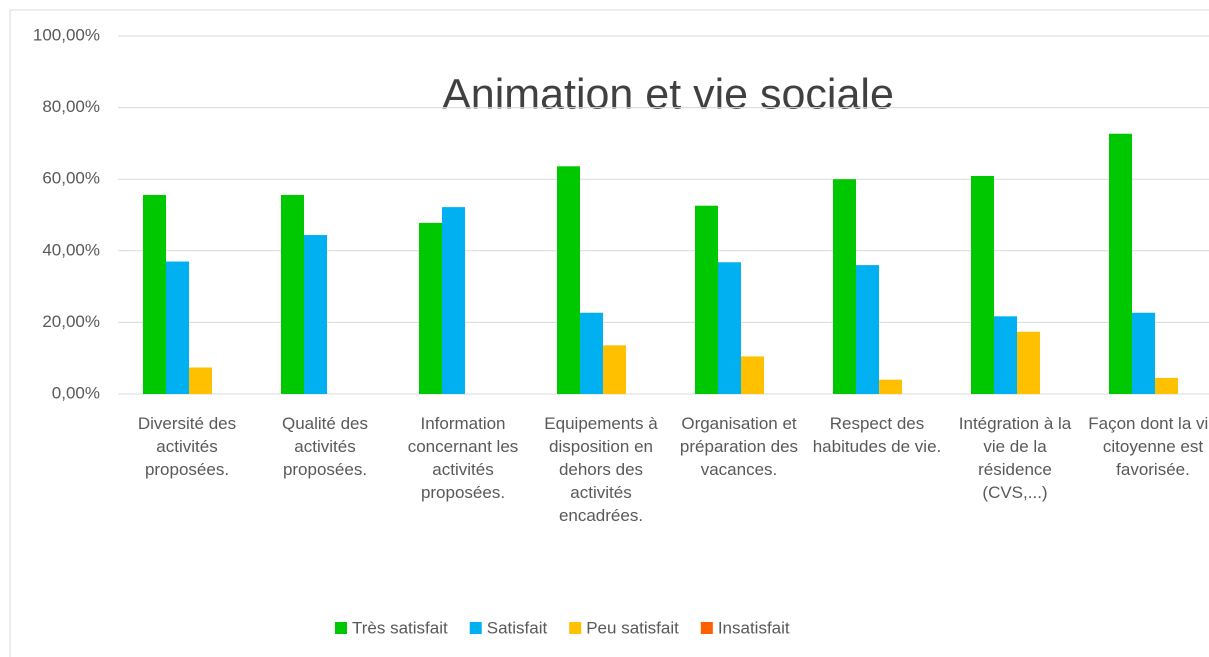  I want to click on y-tick-label: 20,00%, so click(71, 321).